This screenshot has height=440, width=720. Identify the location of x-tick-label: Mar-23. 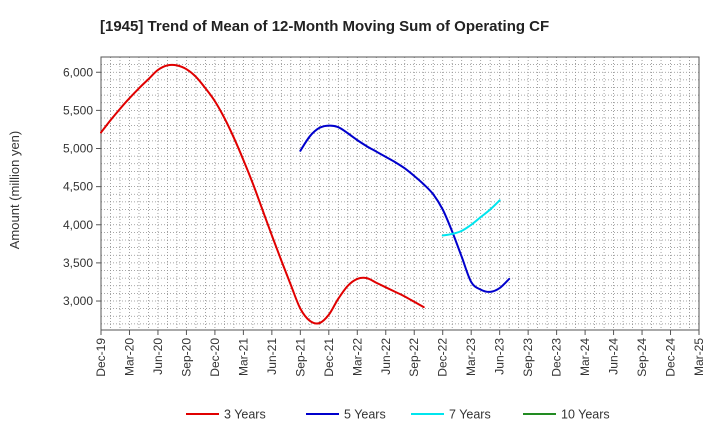
(471, 357).